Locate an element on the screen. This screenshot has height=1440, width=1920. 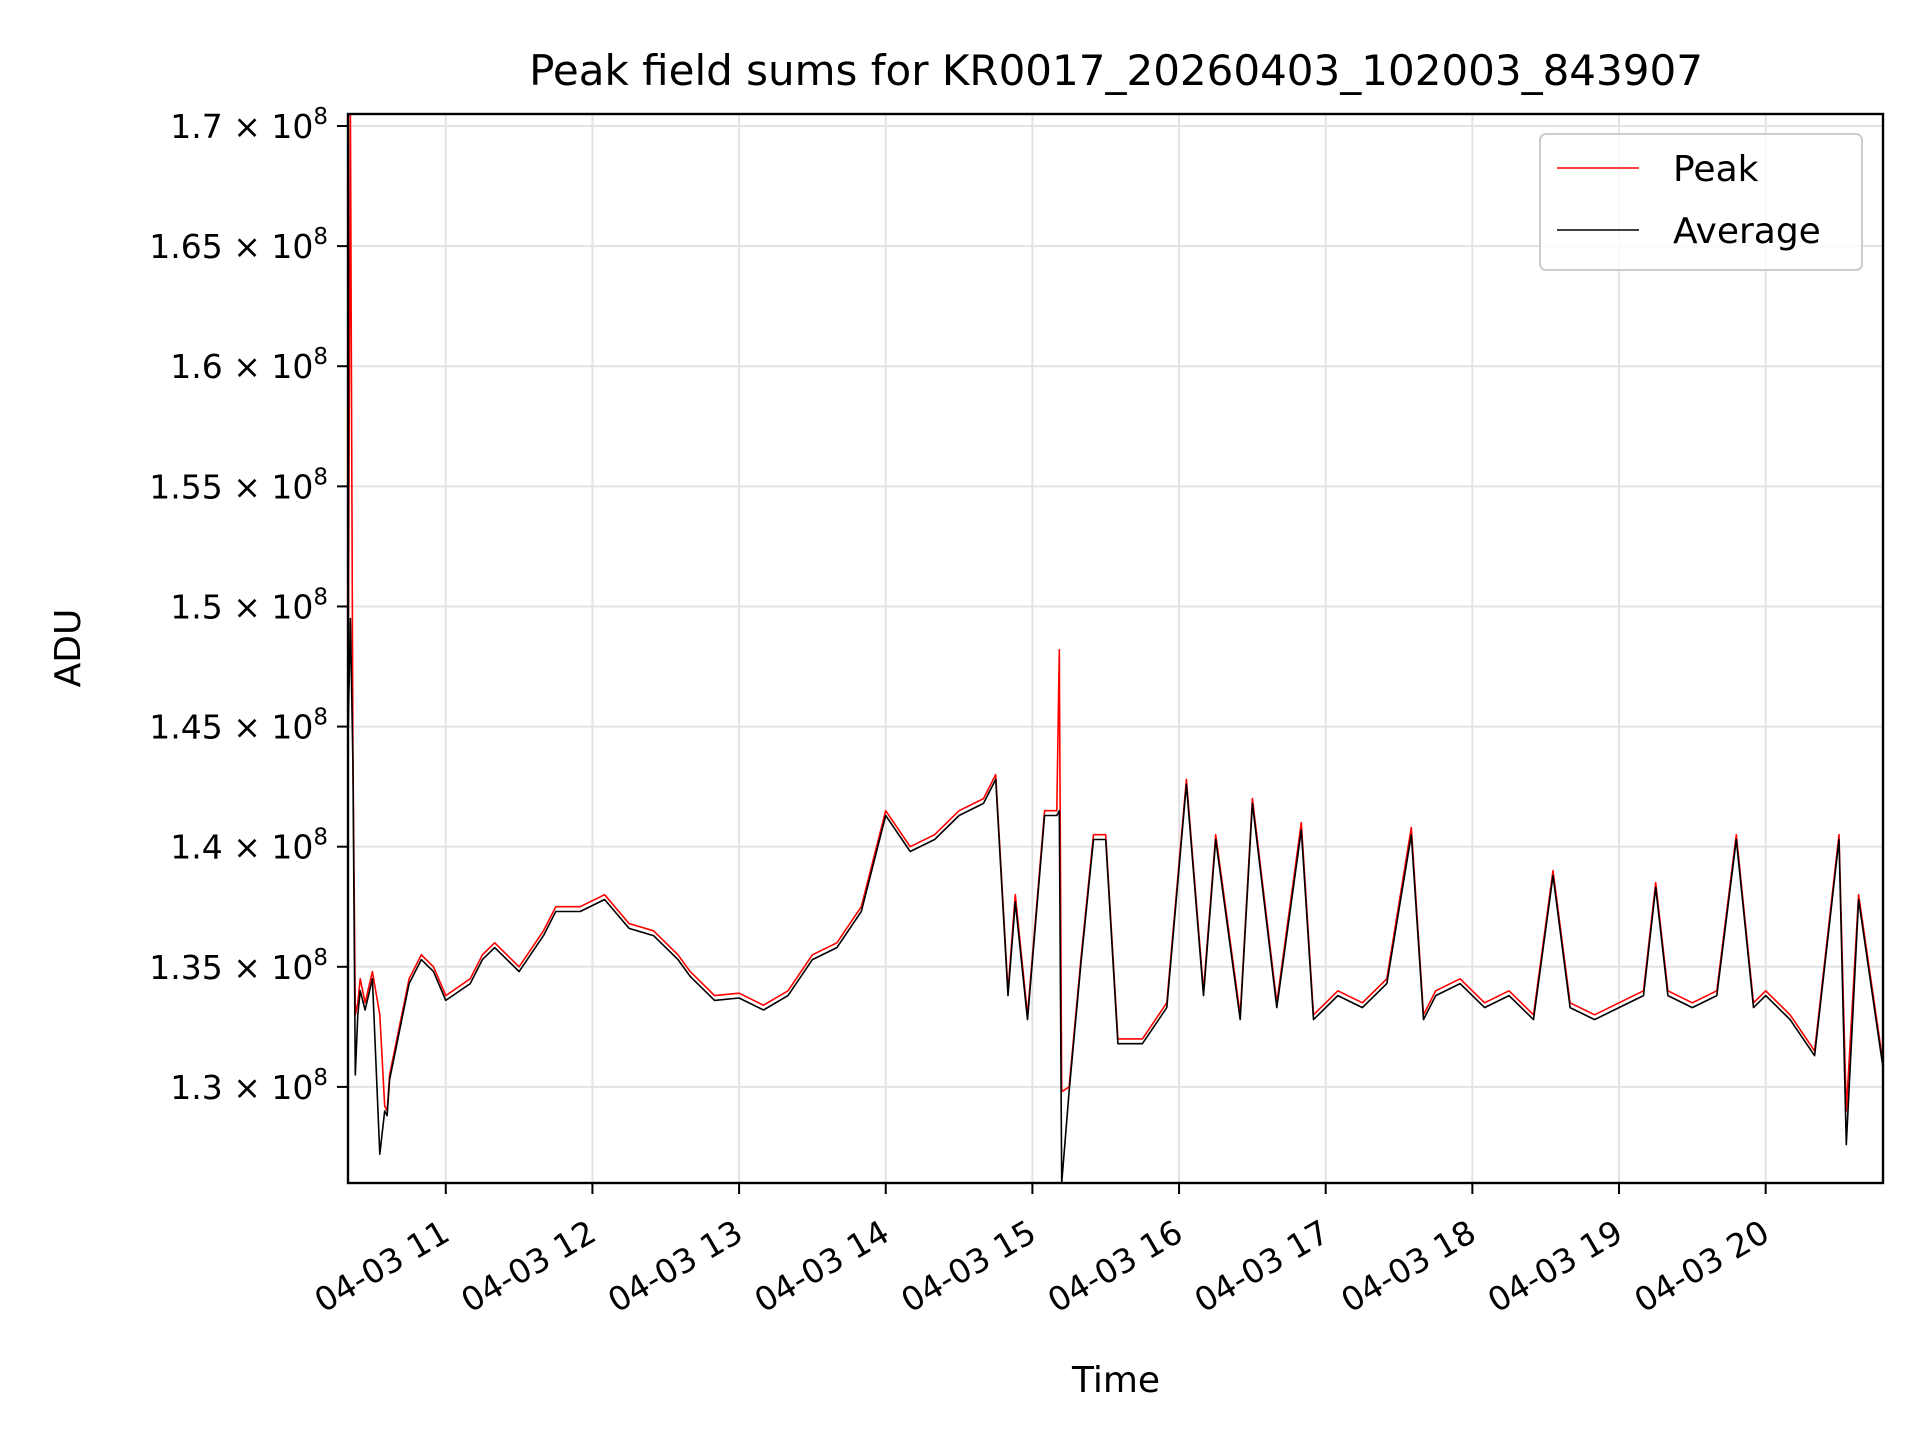
y-tick-label: 1.55 × 108 is located at coordinates (238, 485).